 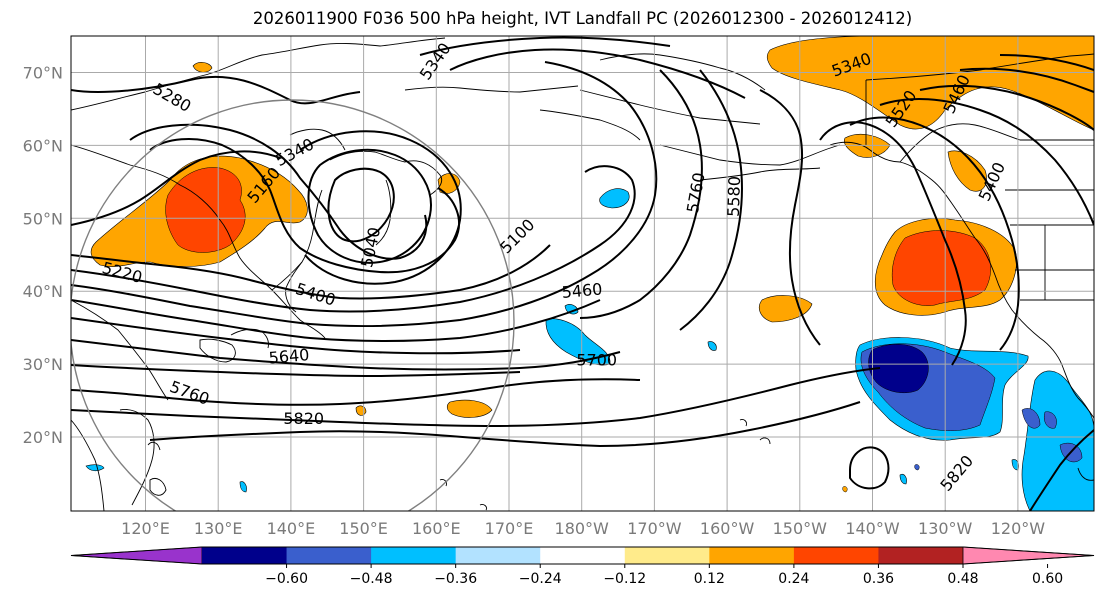 What do you see at coordinates (624, 579) in the screenshot?
I see `colorbar-tick-label: −0.12` at bounding box center [624, 579].